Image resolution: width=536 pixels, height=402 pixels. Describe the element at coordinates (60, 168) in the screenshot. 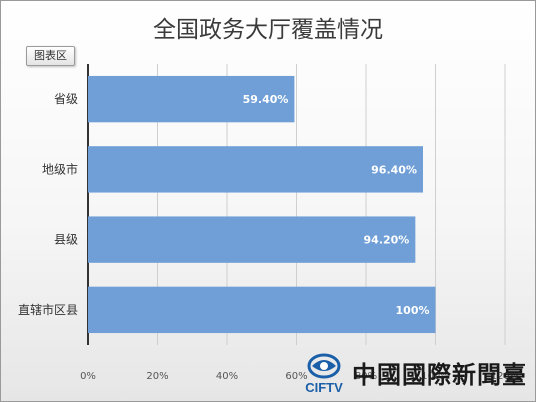

I see `category-label: 地级市` at that location.